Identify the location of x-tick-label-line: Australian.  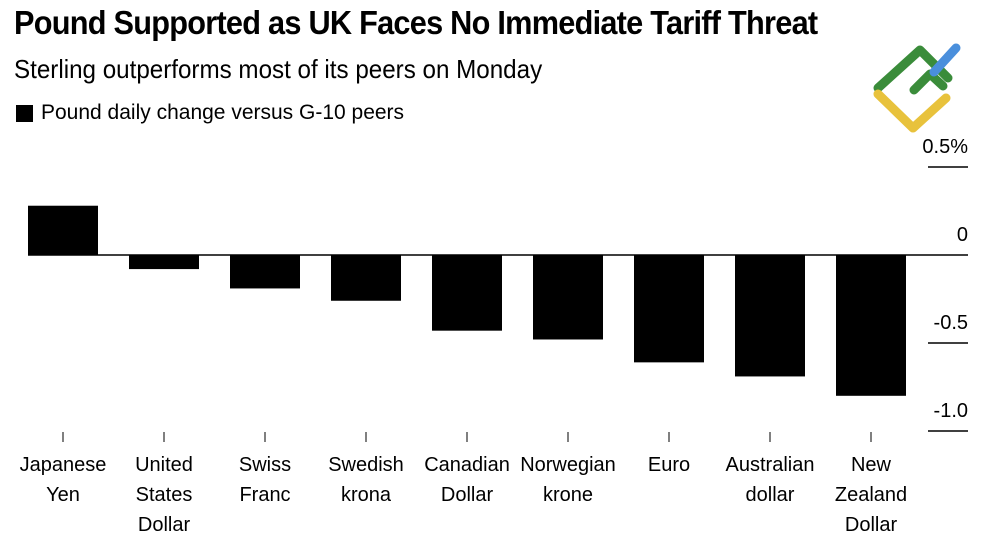
(770, 465).